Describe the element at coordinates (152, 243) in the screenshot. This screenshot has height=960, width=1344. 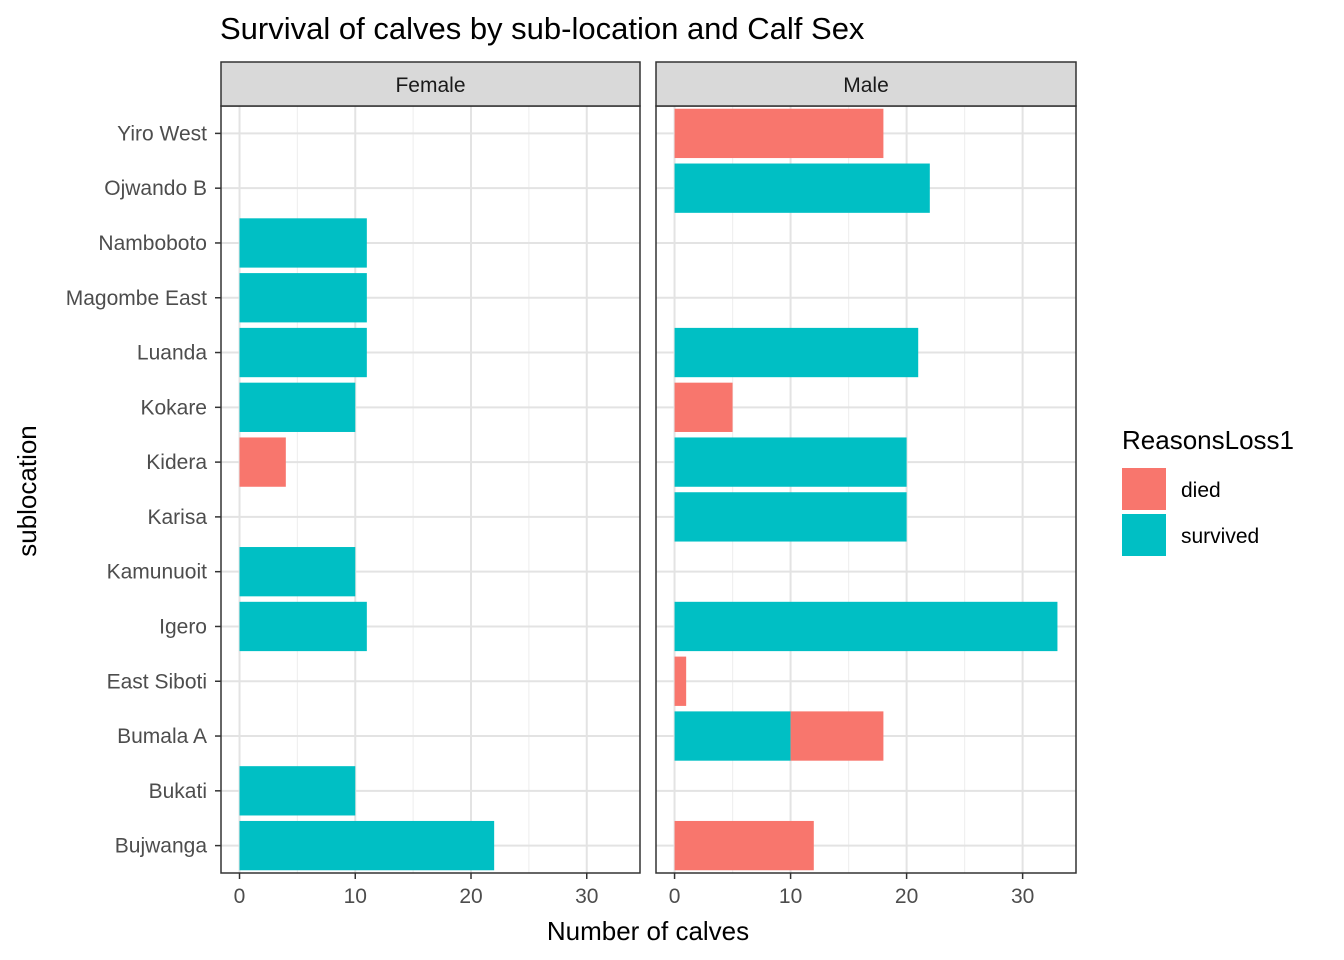
I see `y-tick-label: Namboboto` at that location.